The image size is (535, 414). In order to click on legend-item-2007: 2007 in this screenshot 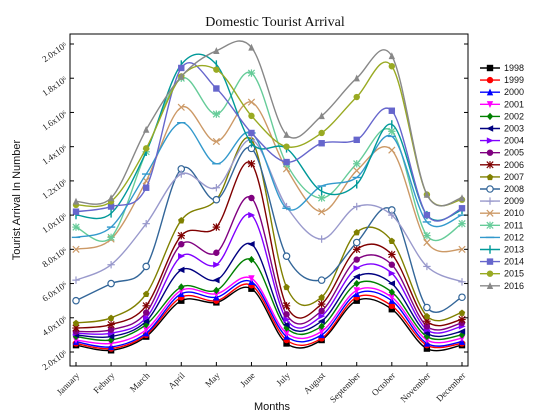, I will do `click(502, 177)`.